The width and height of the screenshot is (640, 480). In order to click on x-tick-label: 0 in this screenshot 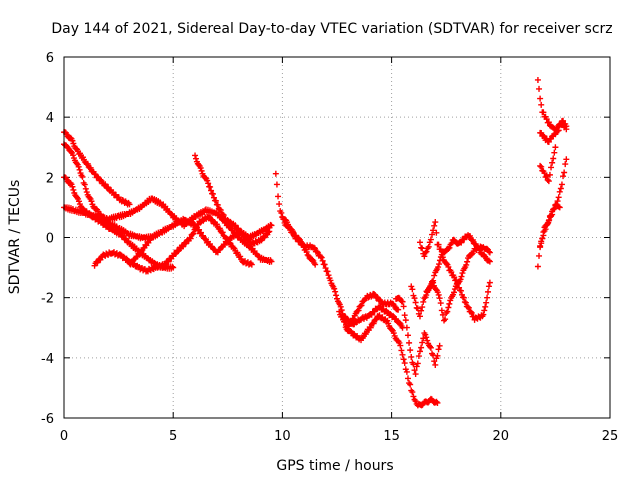, I will do `click(64, 436)`.